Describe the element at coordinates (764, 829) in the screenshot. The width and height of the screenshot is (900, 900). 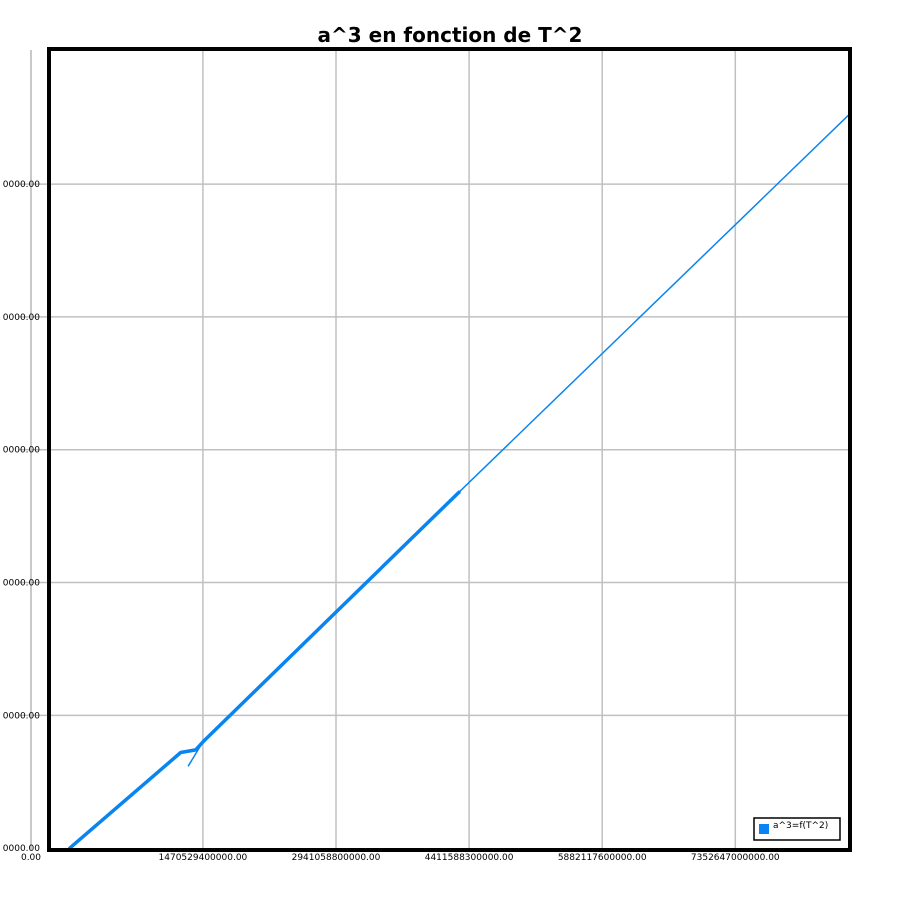
I see `legend-swatch` at that location.